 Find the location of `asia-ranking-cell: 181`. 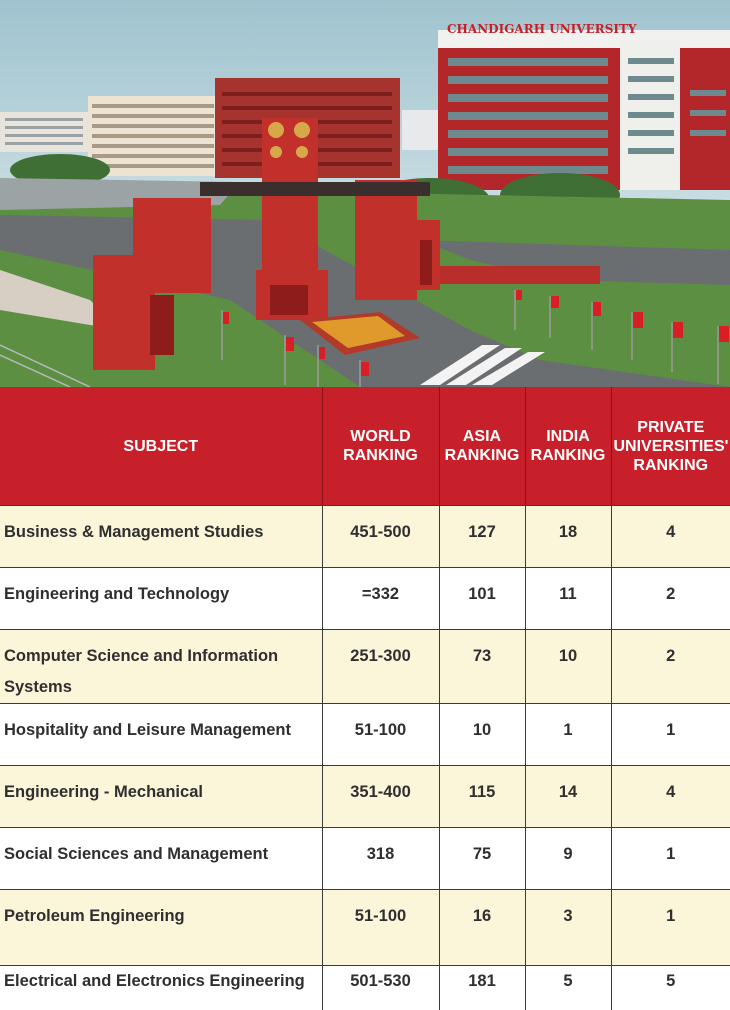

asia-ranking-cell: 181 is located at coordinates (482, 987).